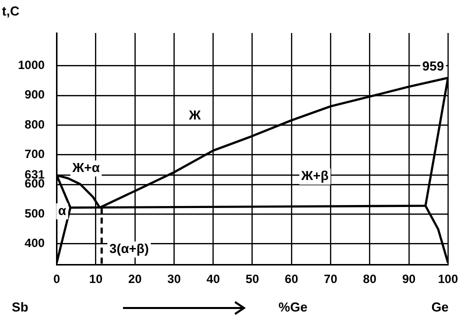 The width and height of the screenshot is (466, 321). I want to click on x-tick-label: 10, so click(96, 279).